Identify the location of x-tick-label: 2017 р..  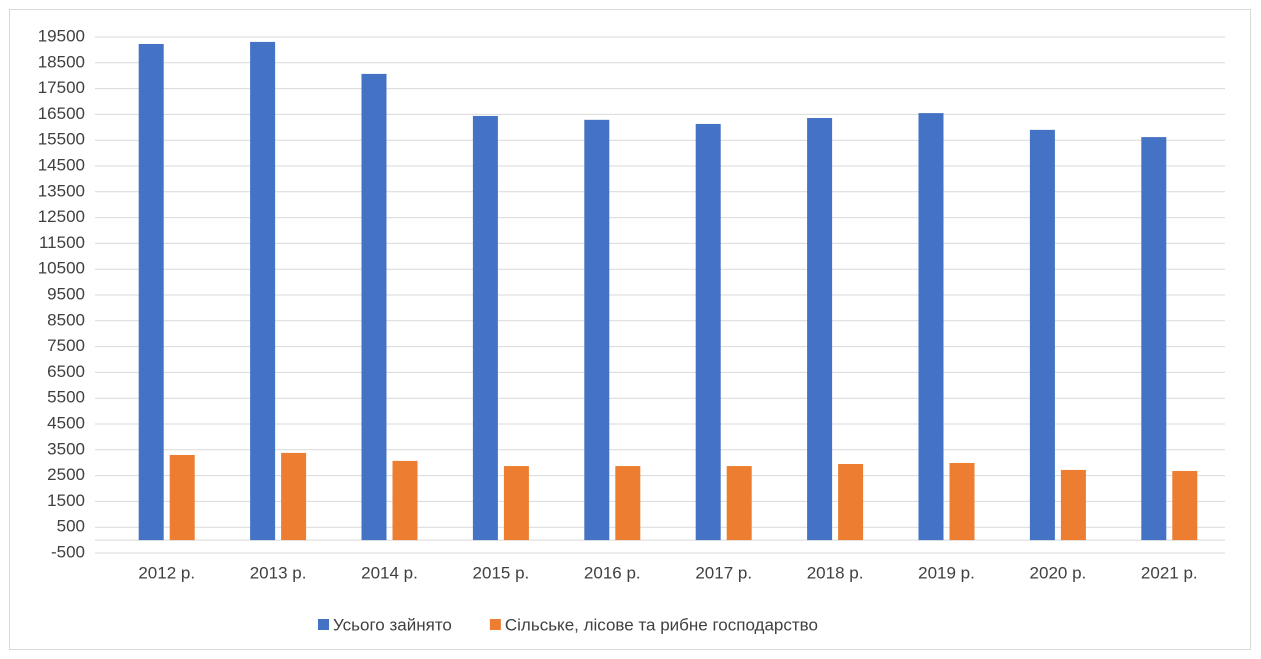
(723, 572).